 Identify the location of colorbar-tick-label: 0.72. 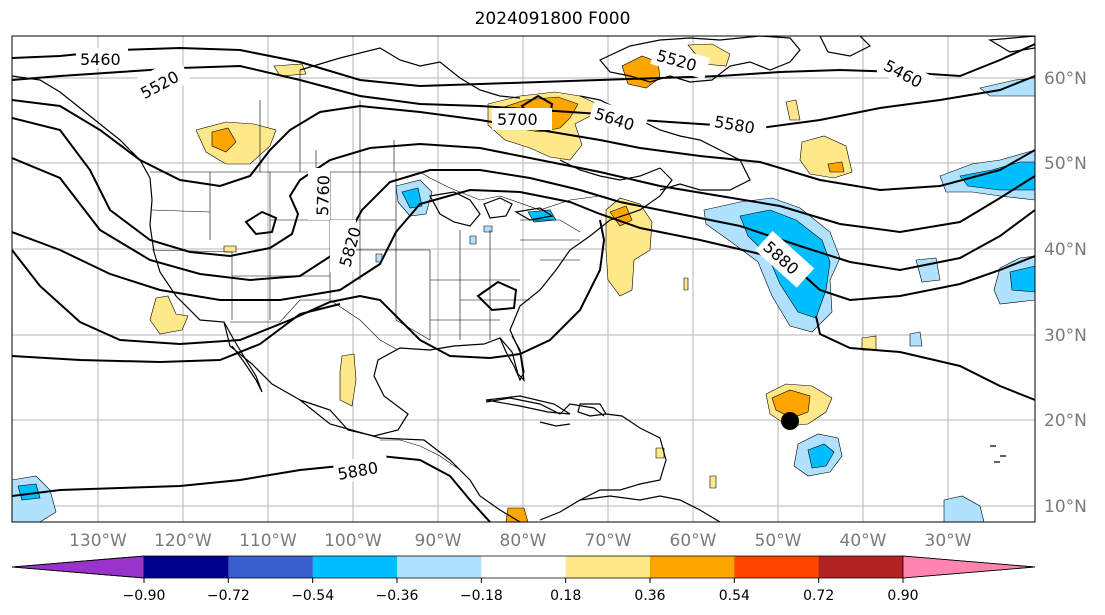
(818, 596).